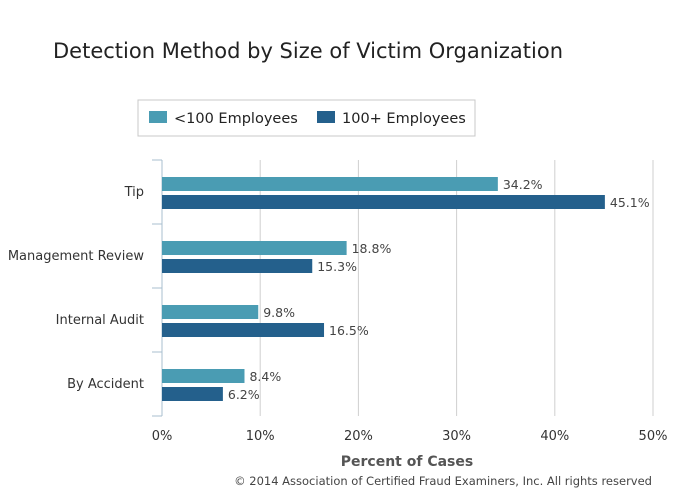 Image resolution: width=673 pixels, height=491 pixels. Describe the element at coordinates (260, 436) in the screenshot. I see `x-tick-label: 10%` at that location.